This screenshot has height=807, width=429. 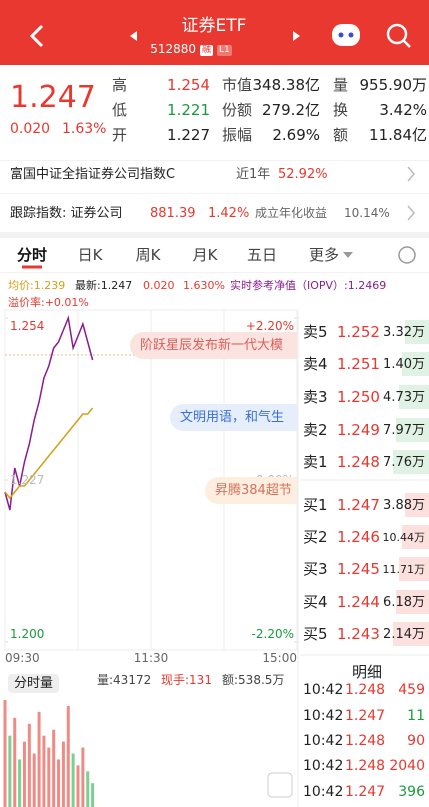 What do you see at coordinates (407, 766) in the screenshot?
I see `detail-volume: 2040` at bounding box center [407, 766].